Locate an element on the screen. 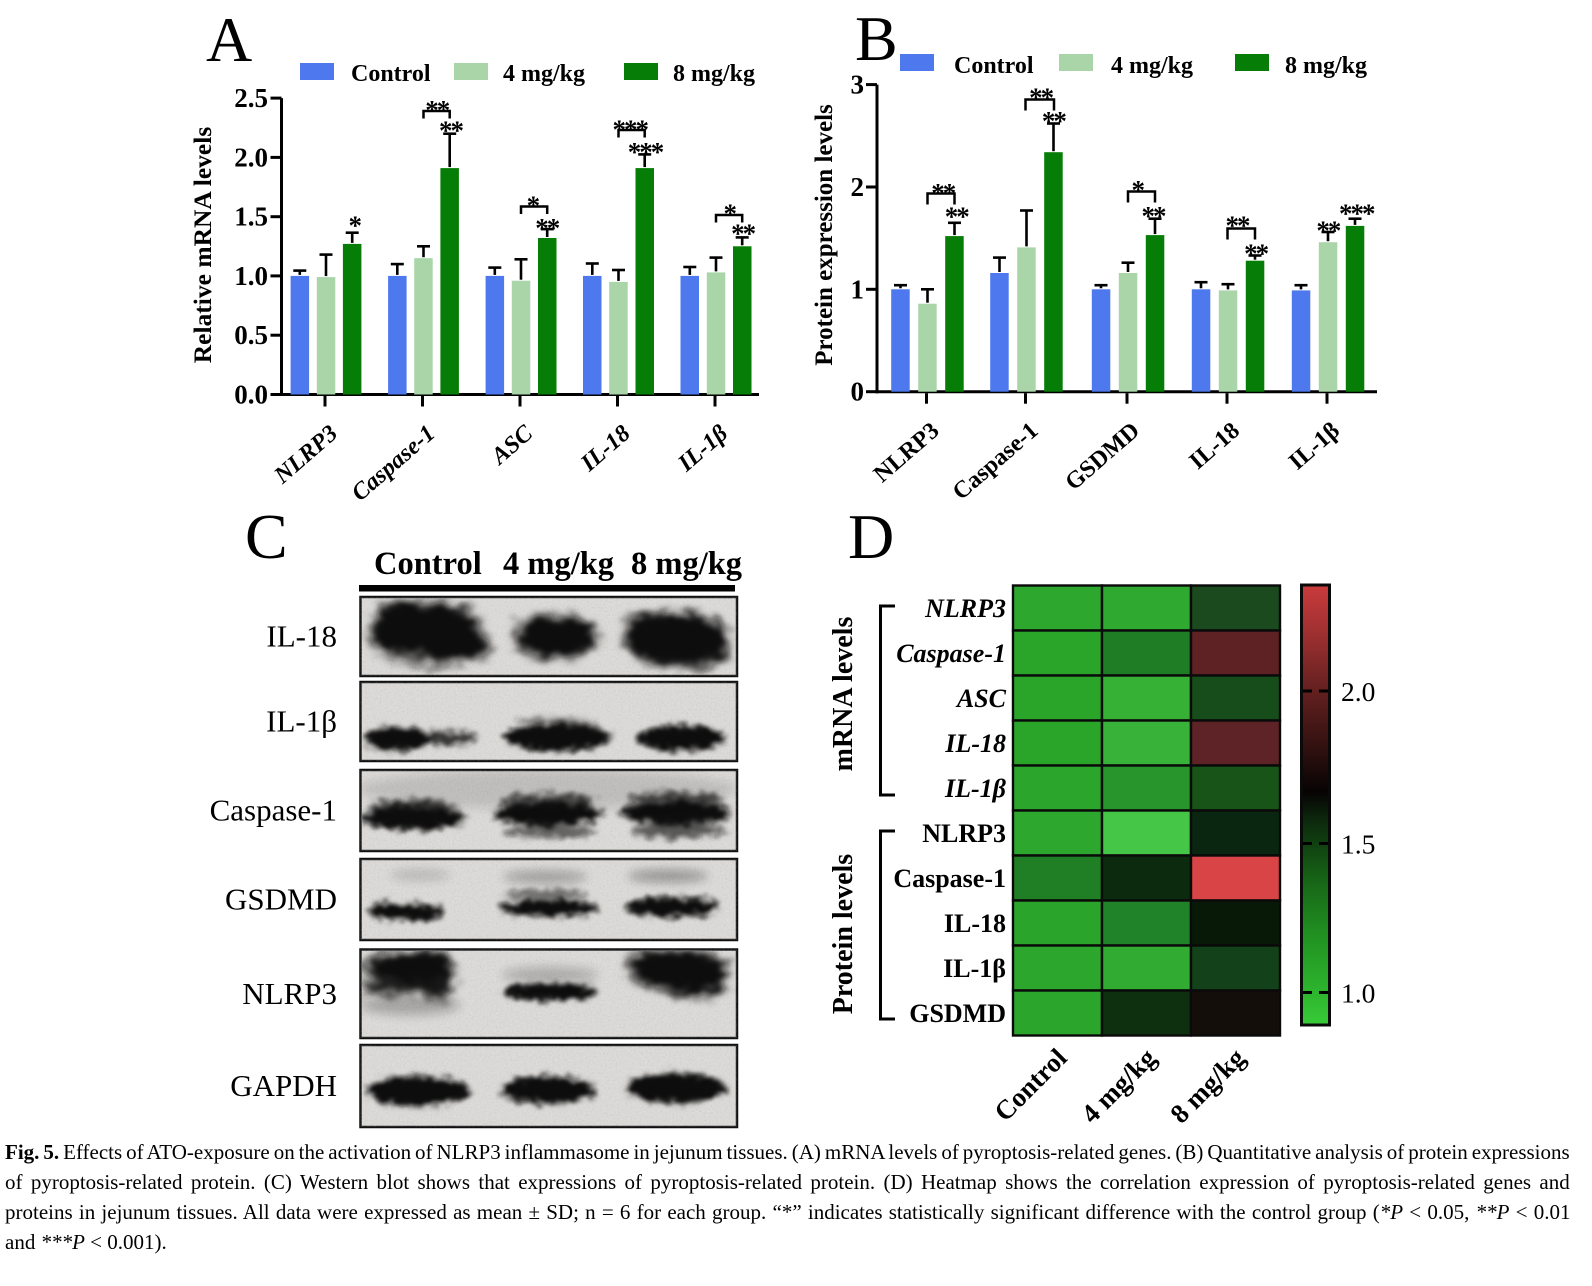 The image size is (1592, 1286). svg-text: 0.0 is located at coordinates (251, 395).